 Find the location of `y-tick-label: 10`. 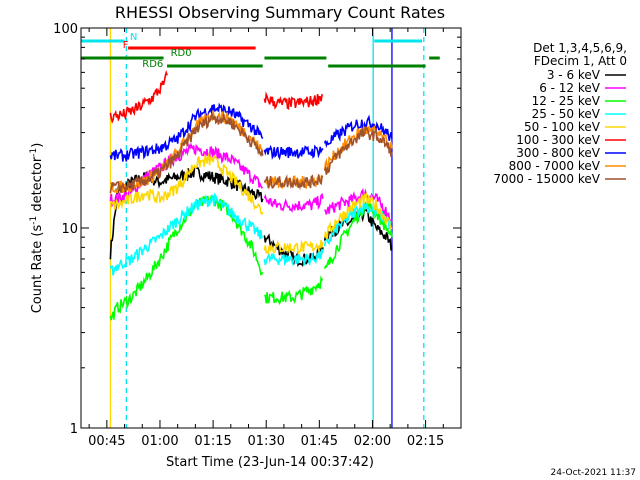

y-tick-label: 10 is located at coordinates (69, 229).